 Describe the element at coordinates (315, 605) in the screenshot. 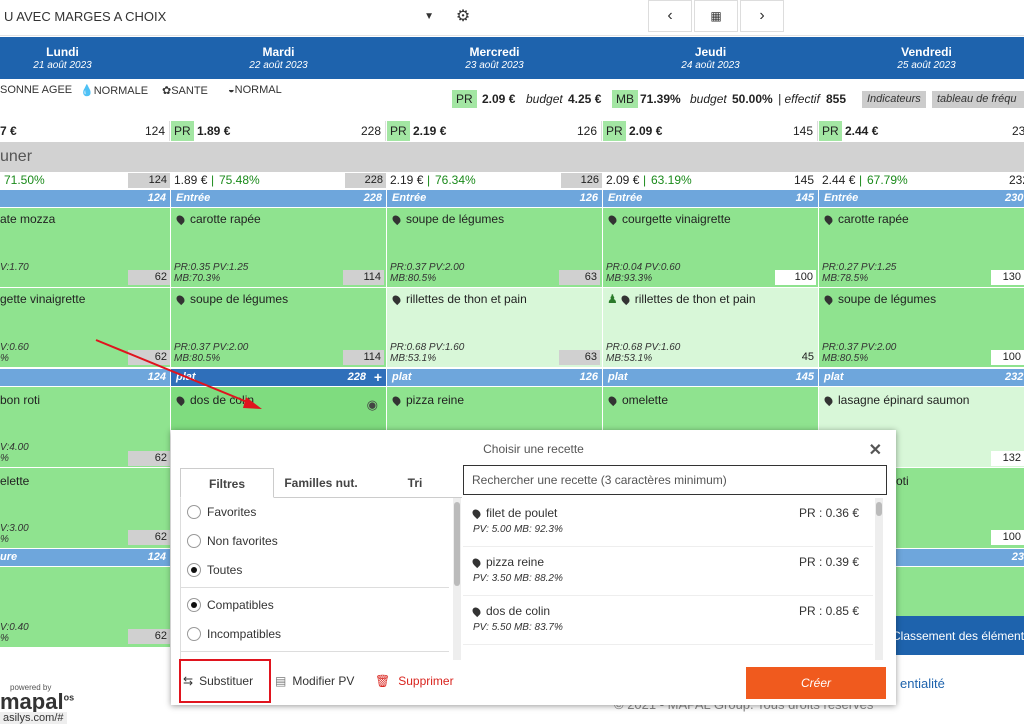

I see `filter-compatibles: Compatibles` at that location.